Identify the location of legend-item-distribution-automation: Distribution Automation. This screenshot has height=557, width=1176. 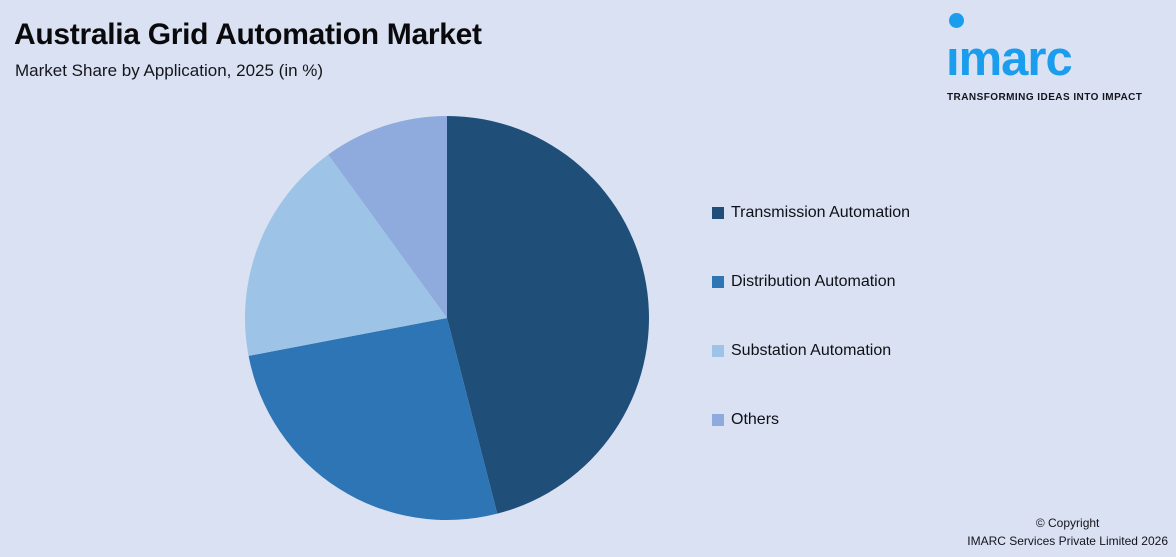
(811, 281).